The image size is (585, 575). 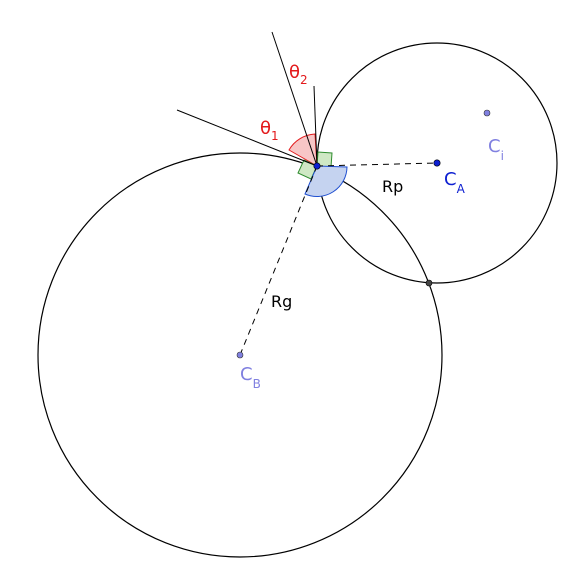 What do you see at coordinates (247, 138) in the screenshot?
I see `line-theta1` at bounding box center [247, 138].